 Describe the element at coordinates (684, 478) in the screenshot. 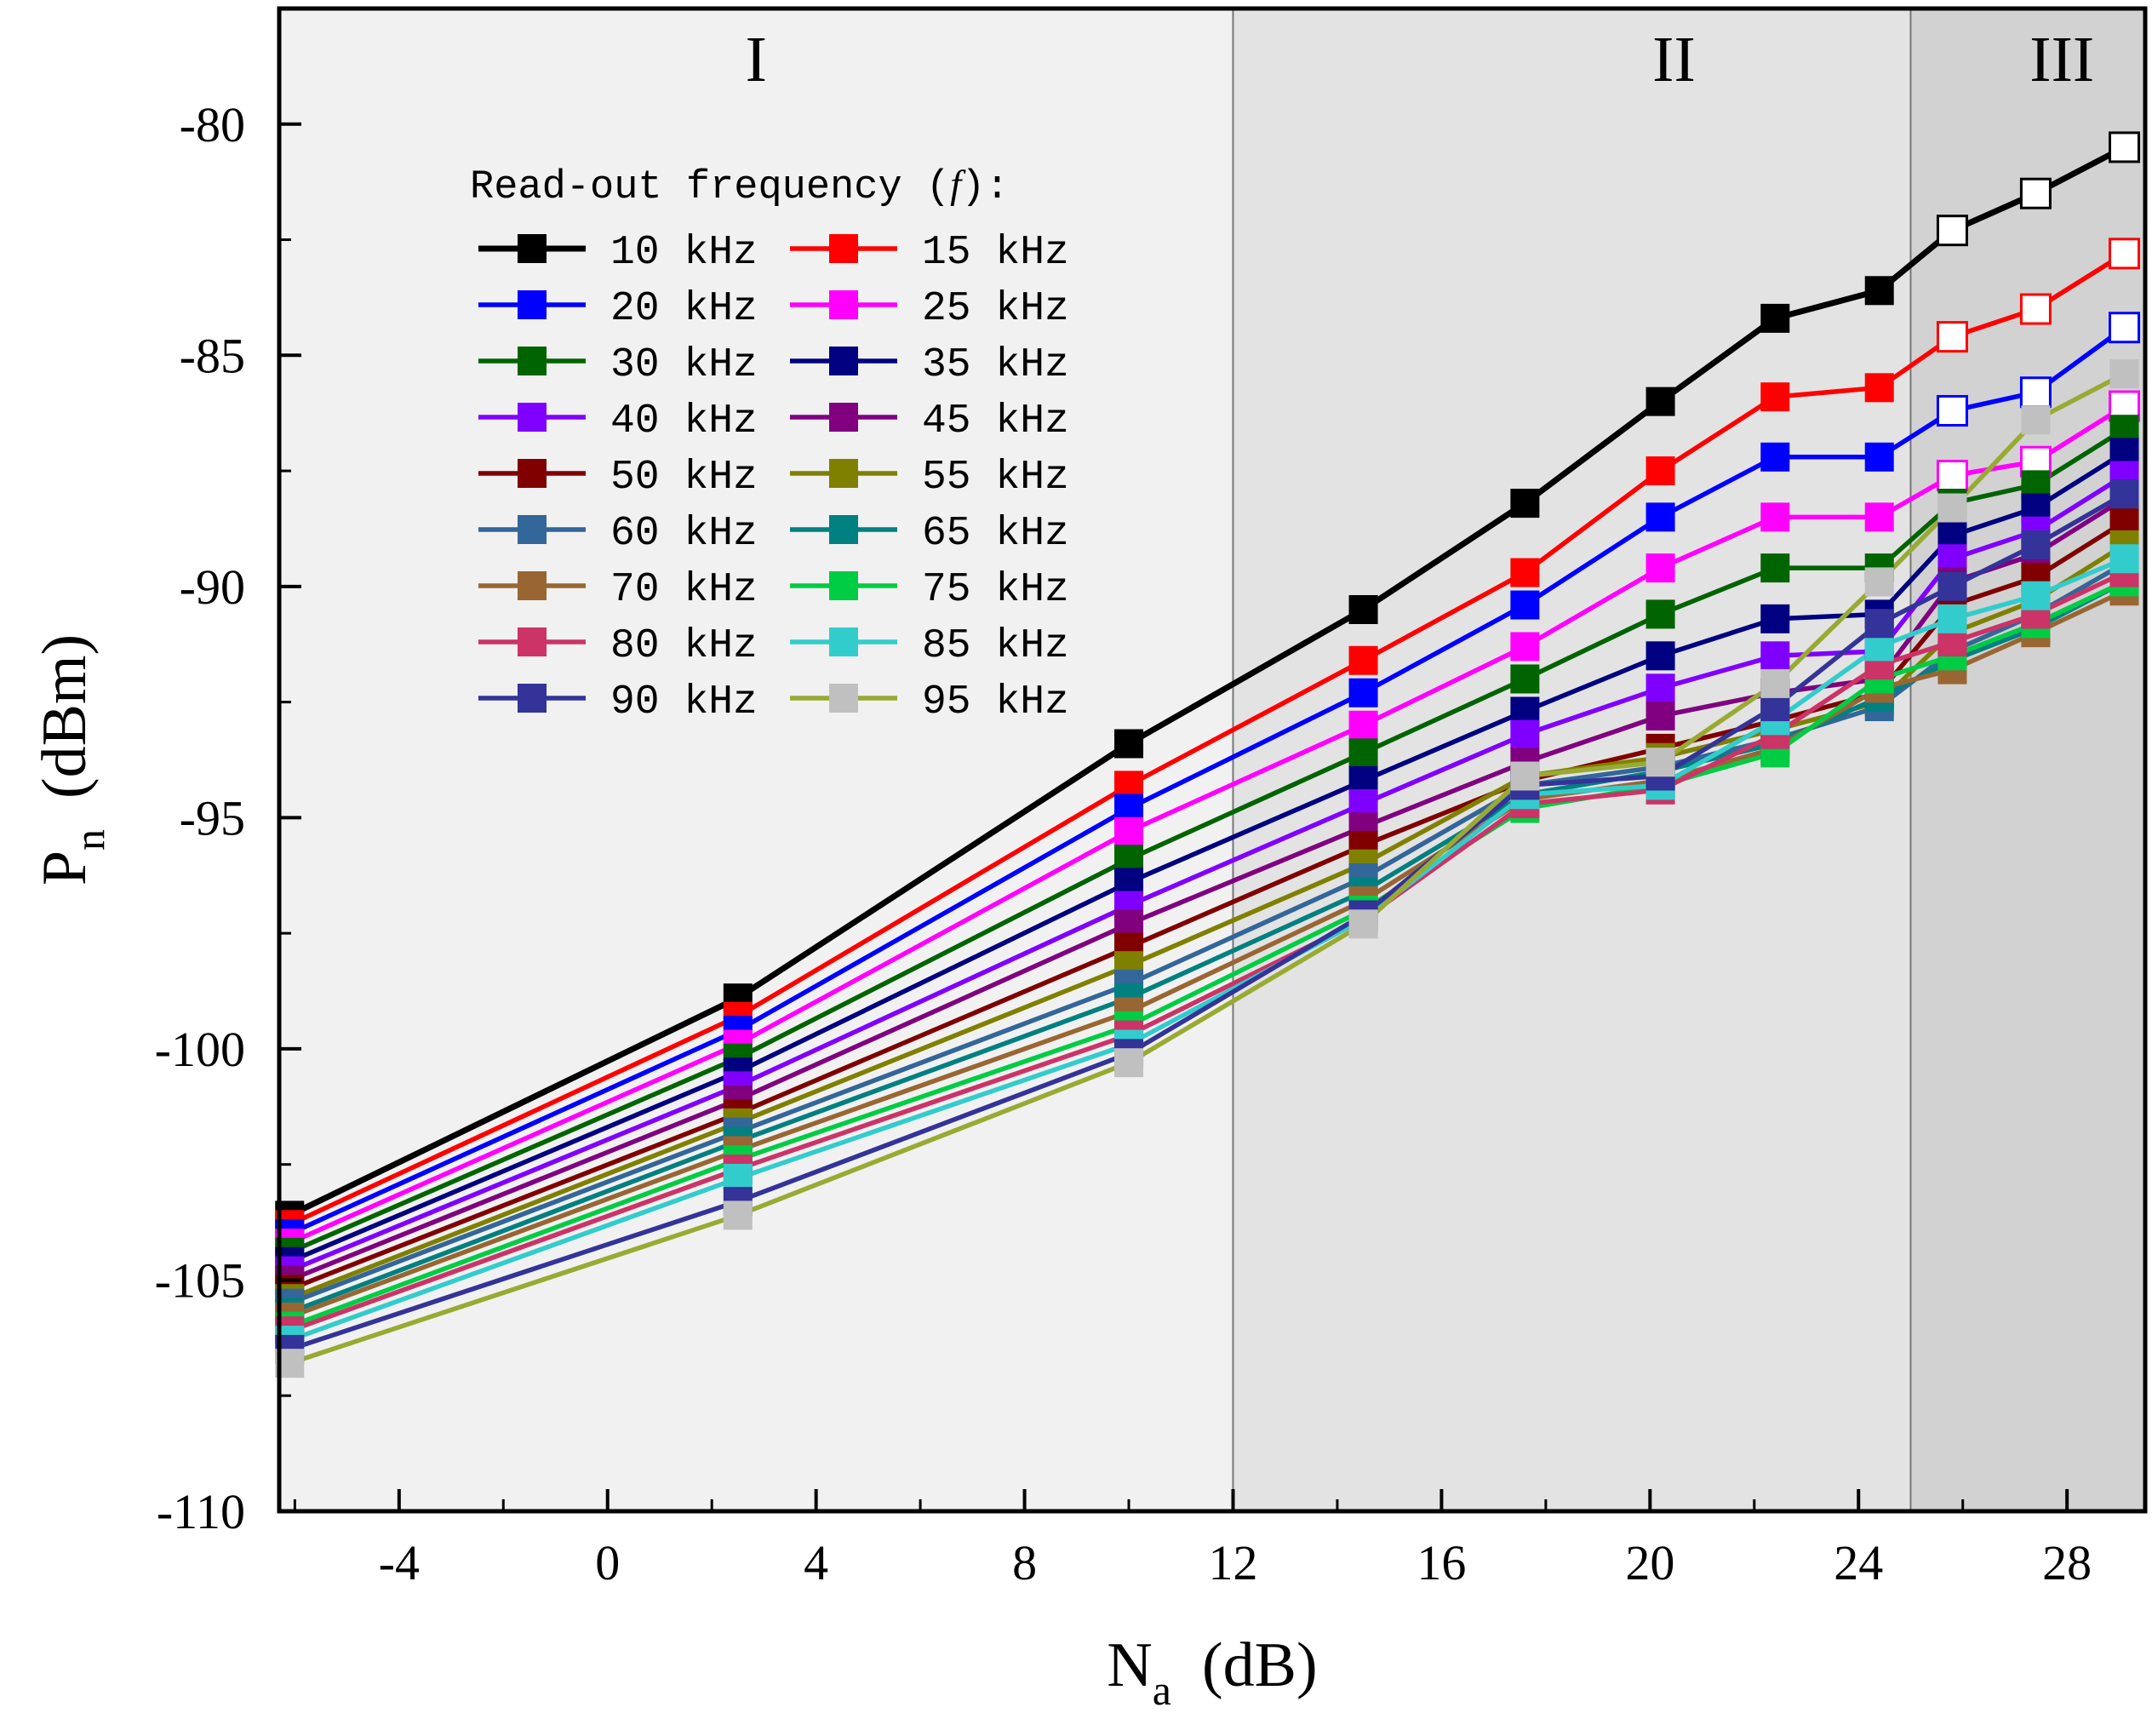

I see `legend-label: 50 kHz` at that location.